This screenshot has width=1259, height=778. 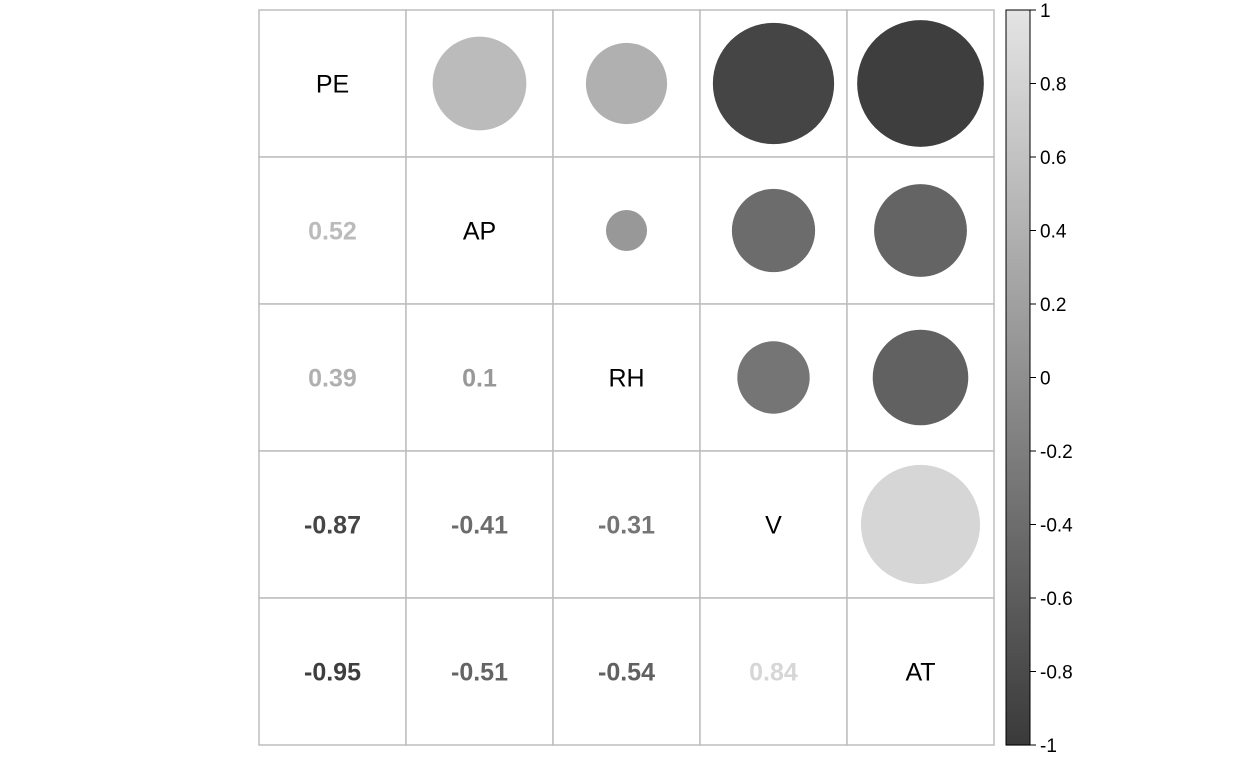 I want to click on correlation-value-label: -0.87, so click(x=332, y=526).